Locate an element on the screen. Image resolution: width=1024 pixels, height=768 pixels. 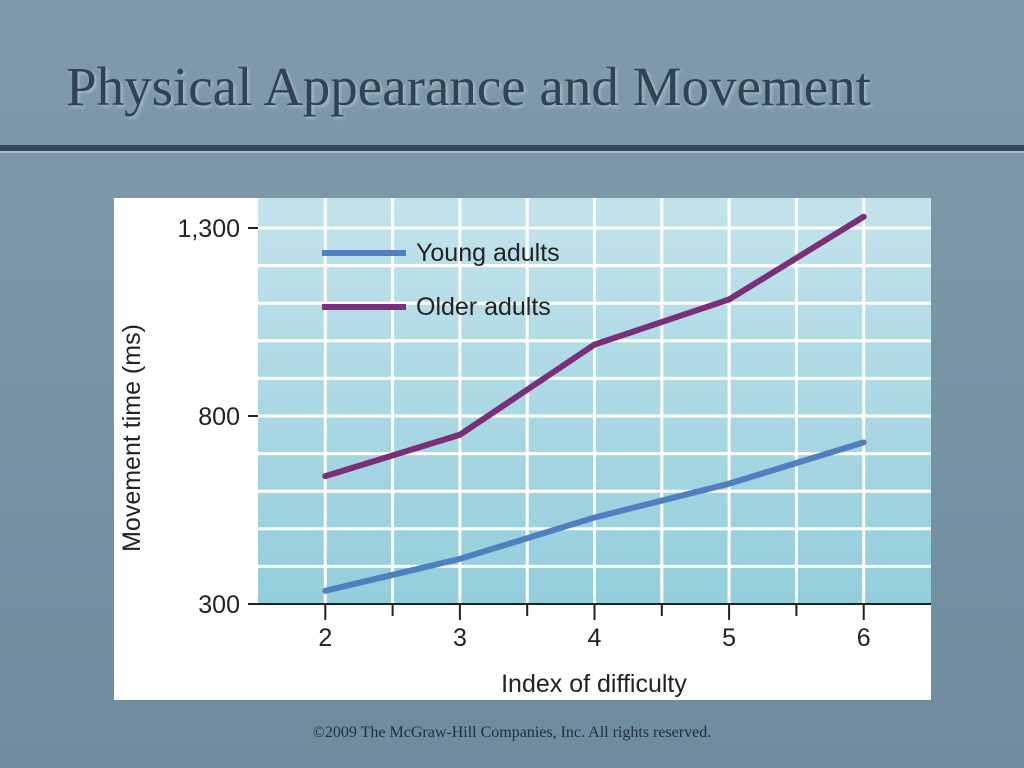
legend-label: Older adults is located at coordinates (483, 307).